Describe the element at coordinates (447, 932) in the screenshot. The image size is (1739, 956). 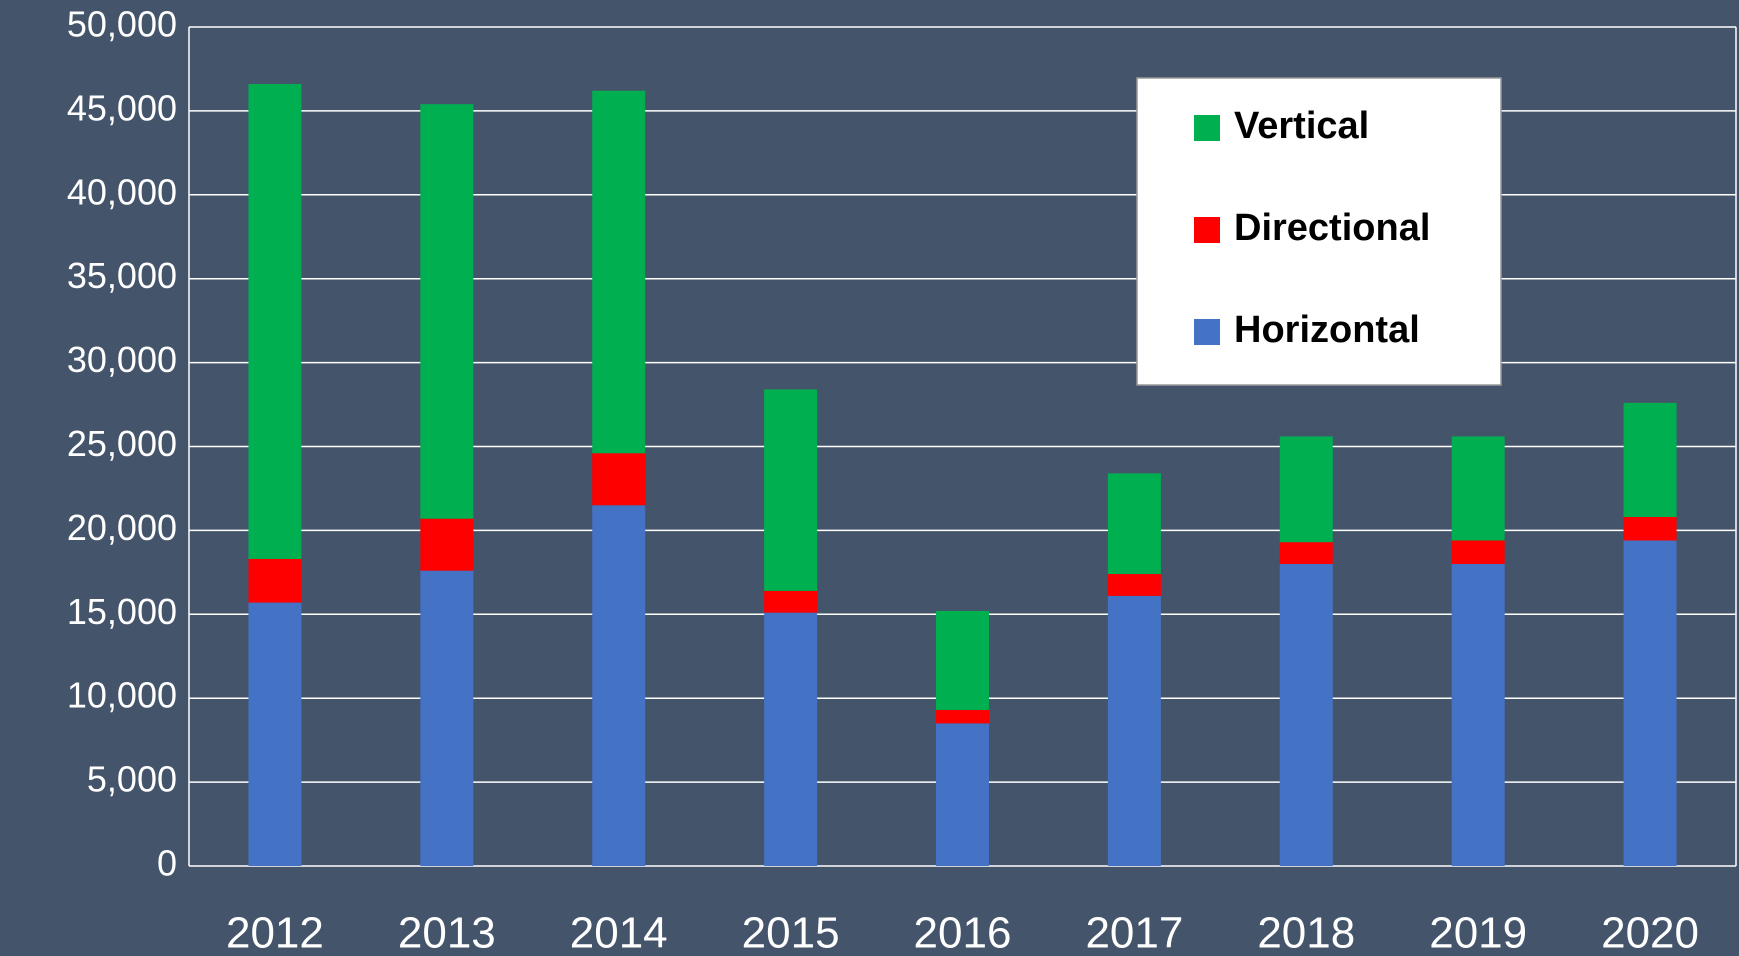
I see `x-tick-label: 2013` at that location.